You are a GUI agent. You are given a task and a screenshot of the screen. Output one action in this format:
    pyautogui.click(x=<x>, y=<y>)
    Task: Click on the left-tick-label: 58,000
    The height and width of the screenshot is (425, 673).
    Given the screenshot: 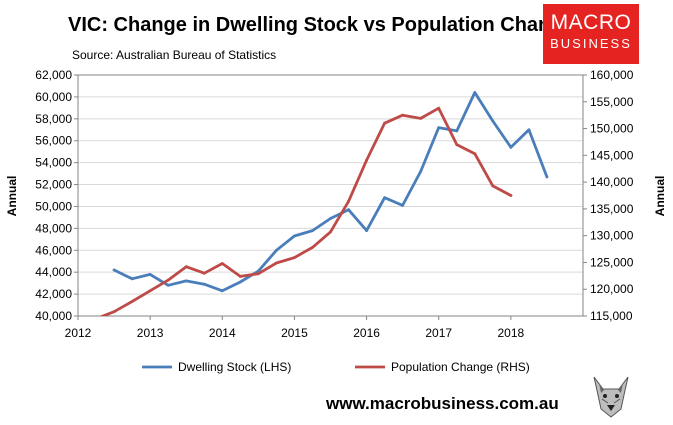 What is the action you would take?
    pyautogui.click(x=53, y=119)
    